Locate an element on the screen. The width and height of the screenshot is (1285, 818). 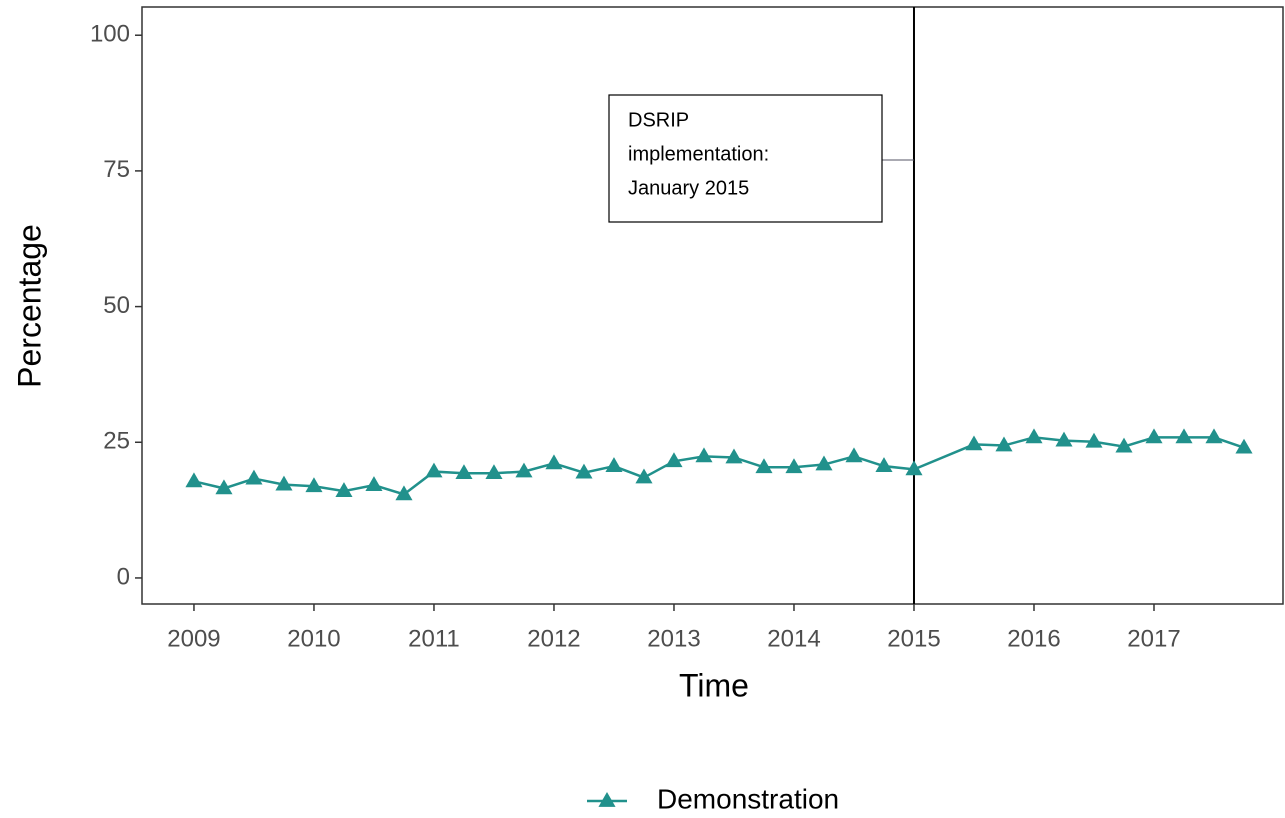
x-tick-label: 2014 is located at coordinates (793, 638).